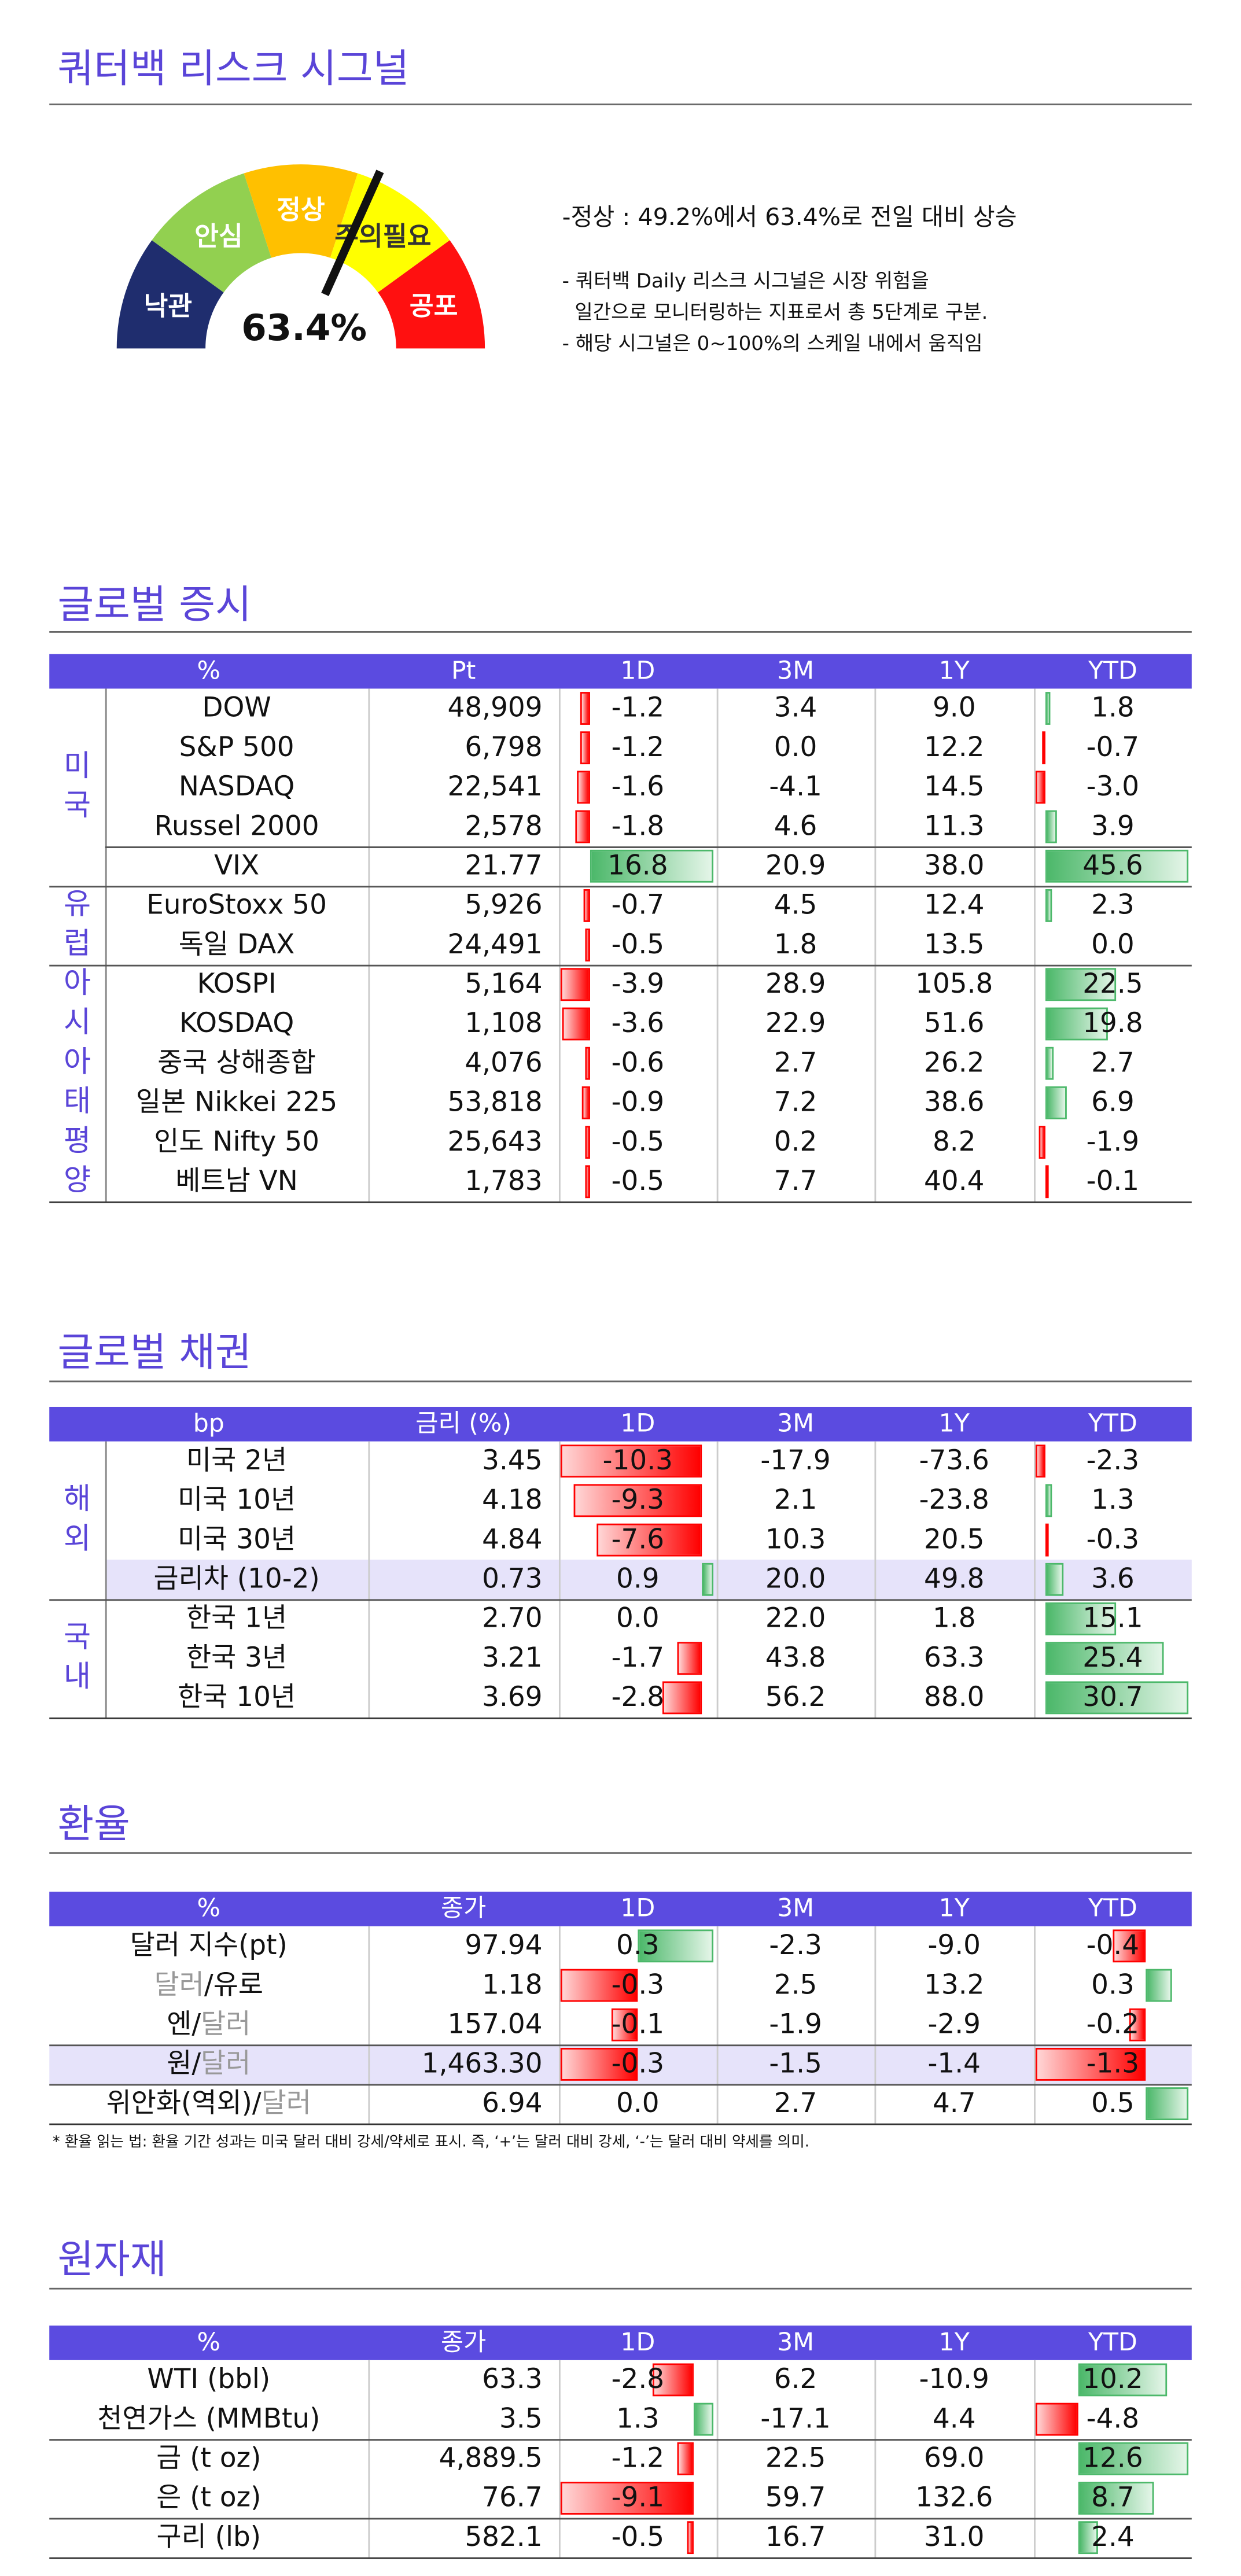 The image size is (1241, 2576). Describe the element at coordinates (1113, 1539) in the screenshot. I see `row-value: -0.3` at that location.